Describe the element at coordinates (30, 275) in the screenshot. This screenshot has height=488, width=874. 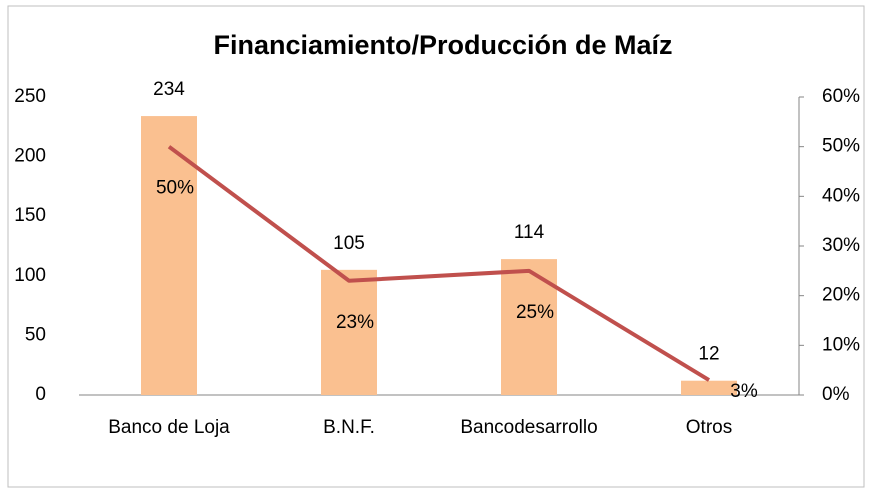
I see `y-tick-label: 100` at that location.